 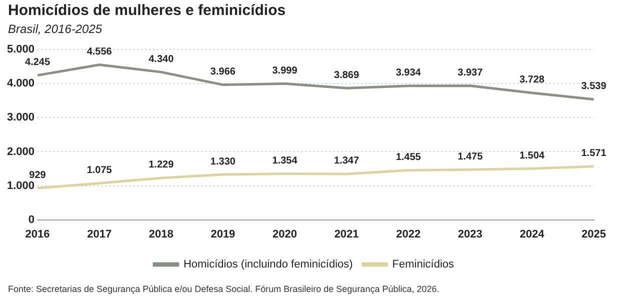 I want to click on chart-subtitle: Brasil, 2016-2025, so click(x=55, y=29).